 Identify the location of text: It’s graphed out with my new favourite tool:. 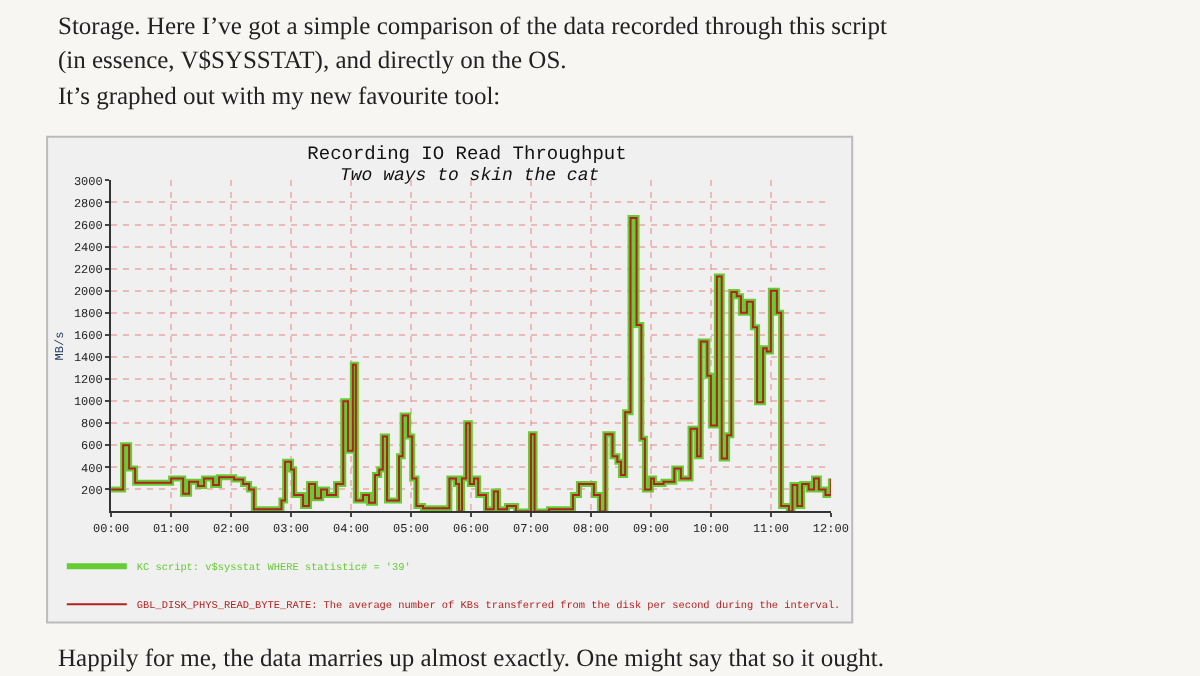
(279, 96).